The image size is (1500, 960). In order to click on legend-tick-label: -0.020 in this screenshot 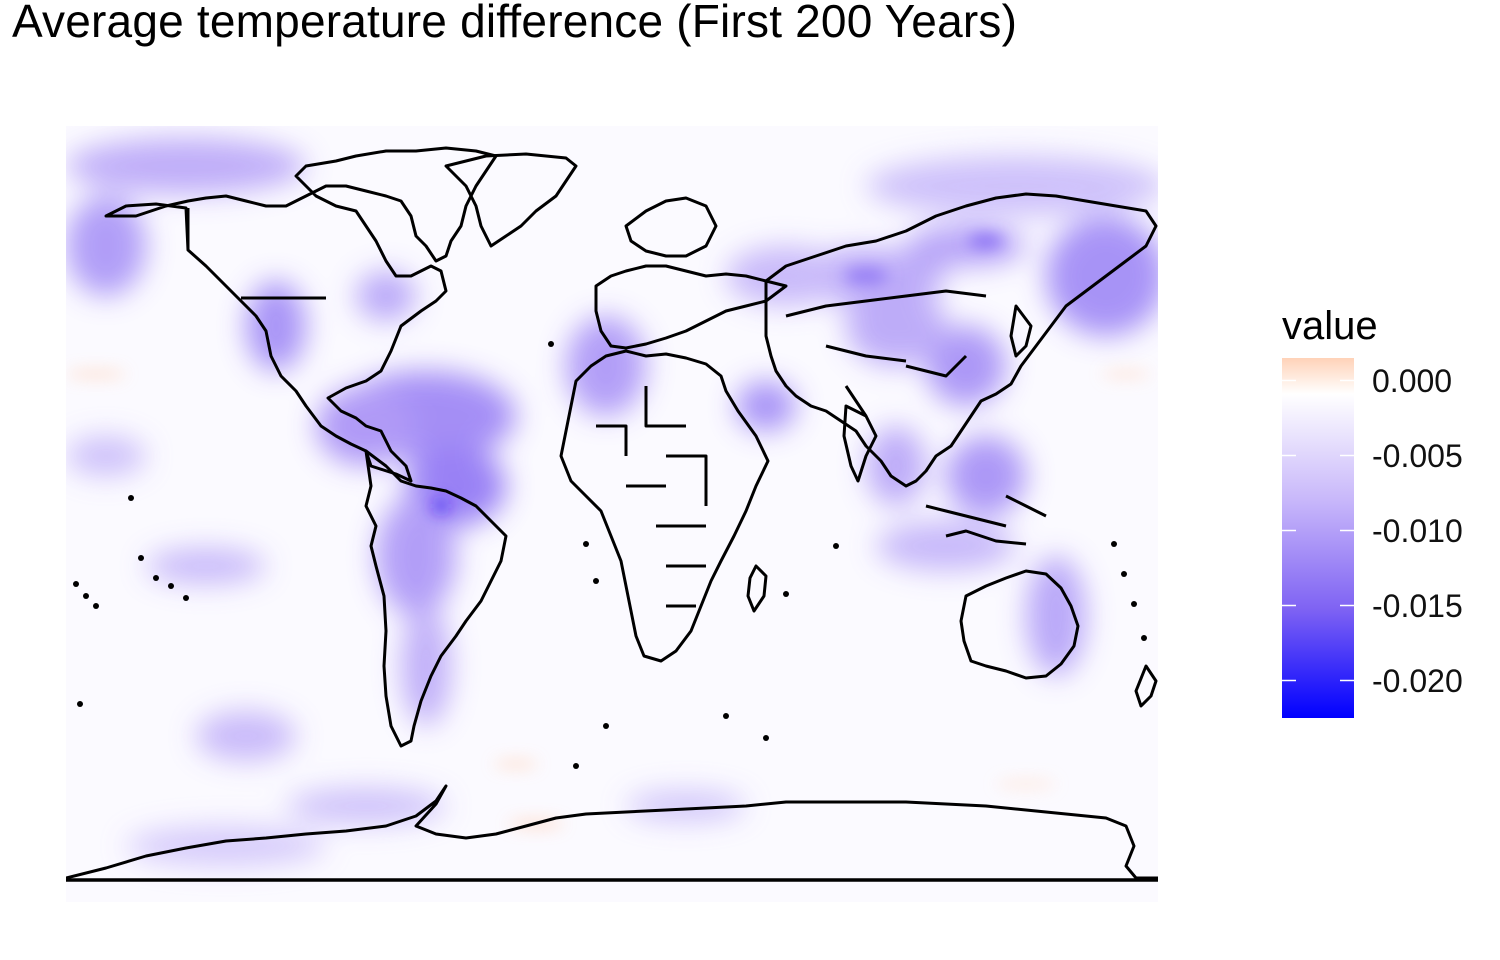, I will do `click(1417, 680)`.